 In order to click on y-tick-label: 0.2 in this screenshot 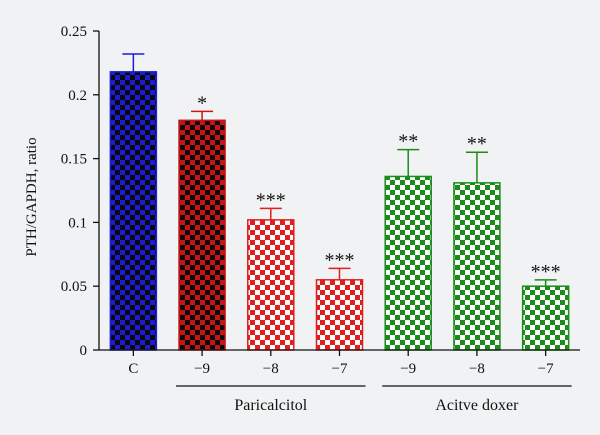, I will do `click(77, 96)`.